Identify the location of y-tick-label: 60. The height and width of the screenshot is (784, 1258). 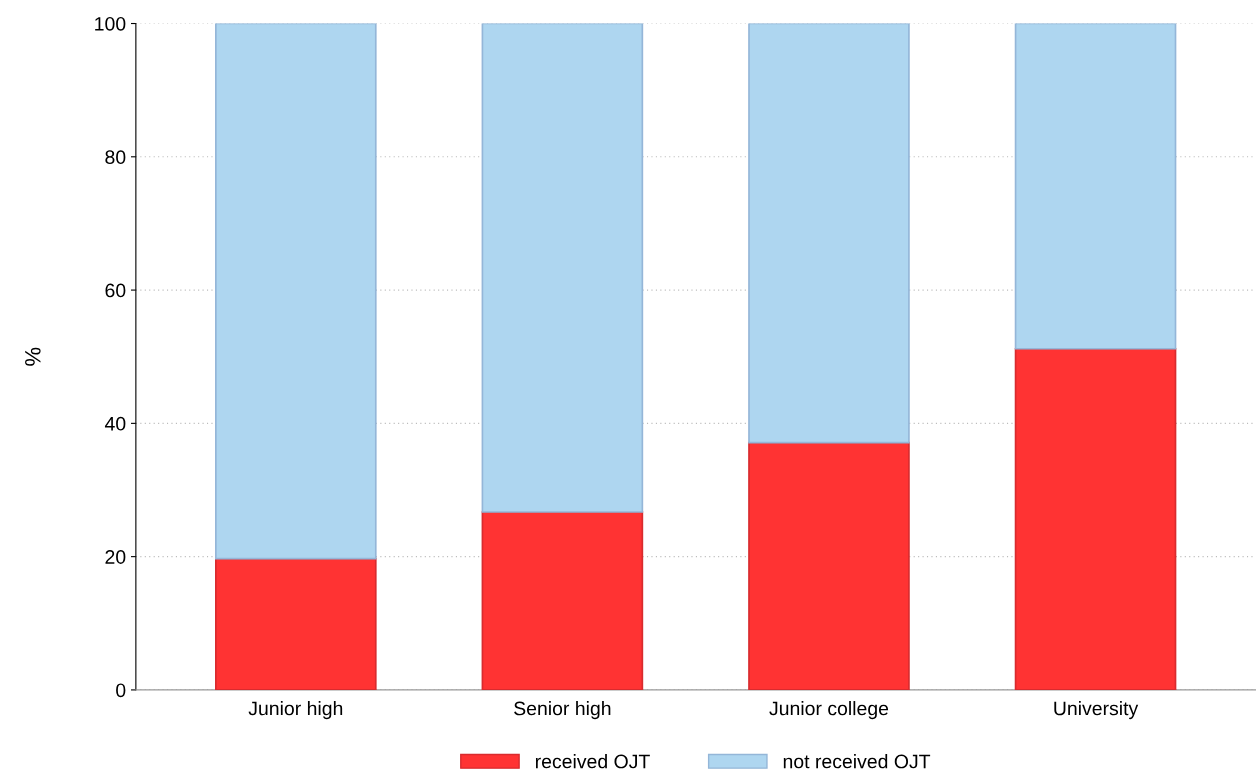
(115, 290).